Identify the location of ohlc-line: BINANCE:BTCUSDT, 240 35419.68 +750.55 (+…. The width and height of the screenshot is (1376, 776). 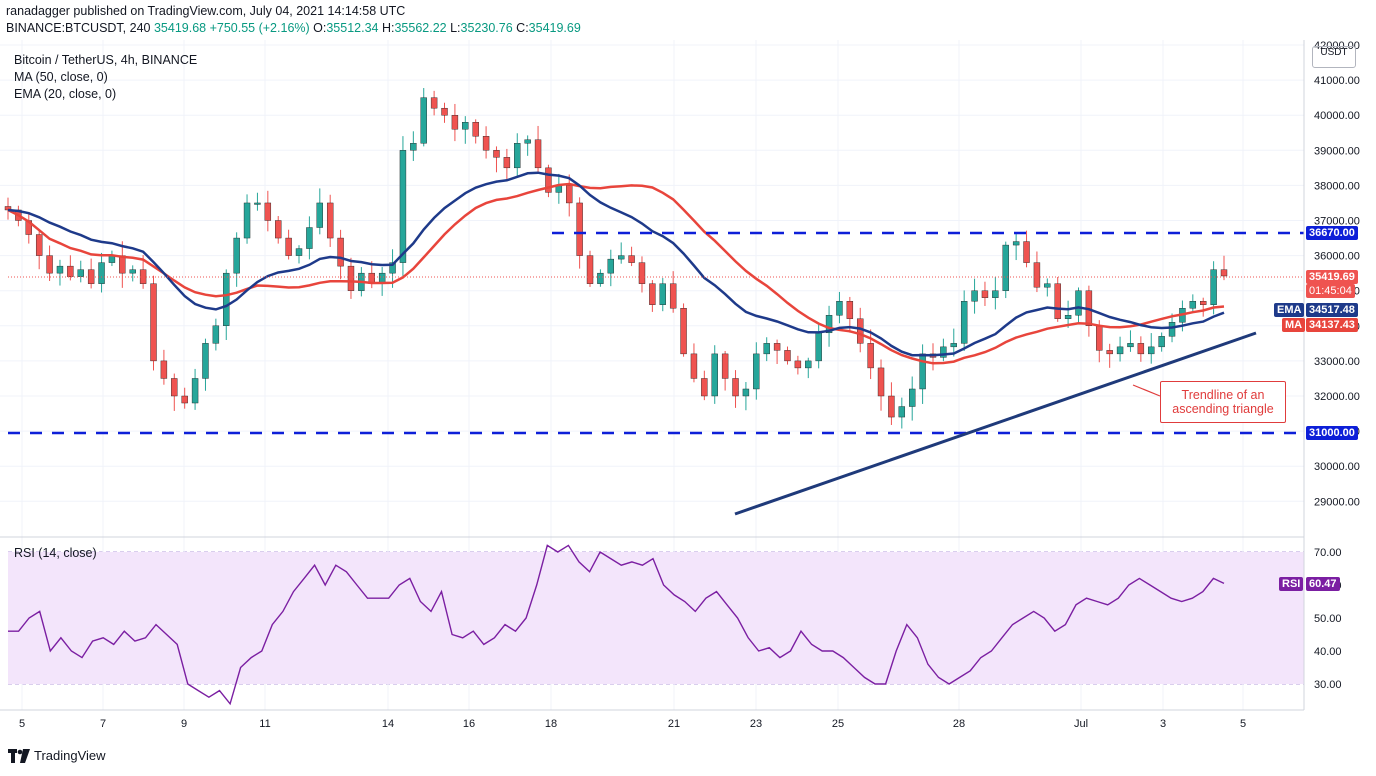
(293, 28).